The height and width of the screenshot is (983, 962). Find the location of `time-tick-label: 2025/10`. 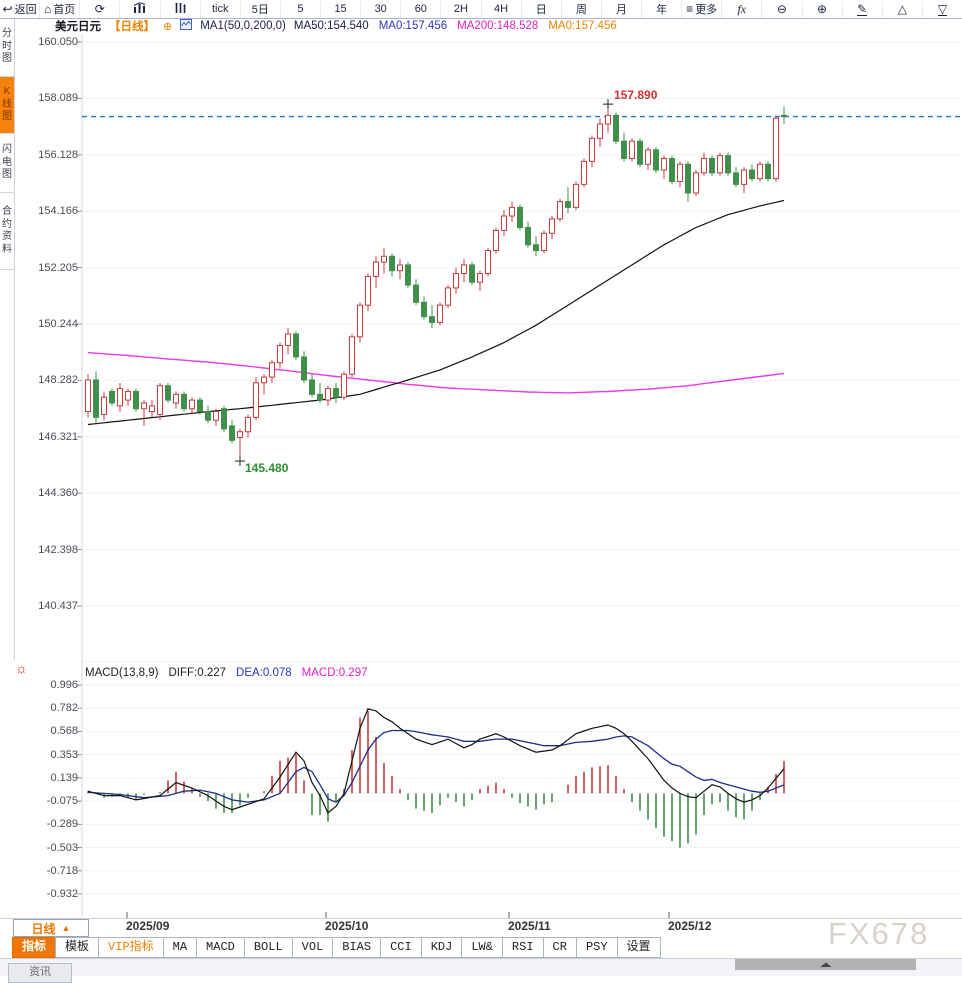

time-tick-label: 2025/10 is located at coordinates (347, 926).